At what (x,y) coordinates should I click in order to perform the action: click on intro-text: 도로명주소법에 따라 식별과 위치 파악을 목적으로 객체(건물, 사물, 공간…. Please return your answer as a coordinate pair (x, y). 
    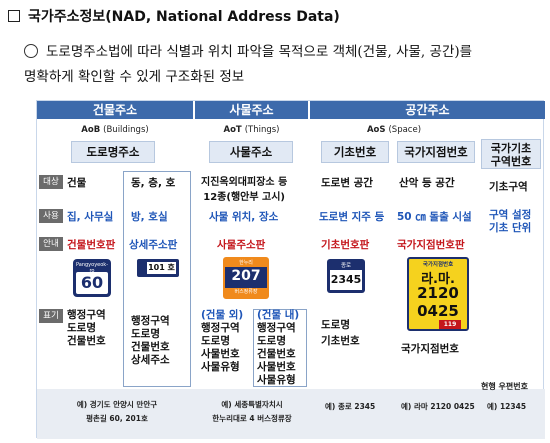
    Looking at the image, I should click on (284, 65).